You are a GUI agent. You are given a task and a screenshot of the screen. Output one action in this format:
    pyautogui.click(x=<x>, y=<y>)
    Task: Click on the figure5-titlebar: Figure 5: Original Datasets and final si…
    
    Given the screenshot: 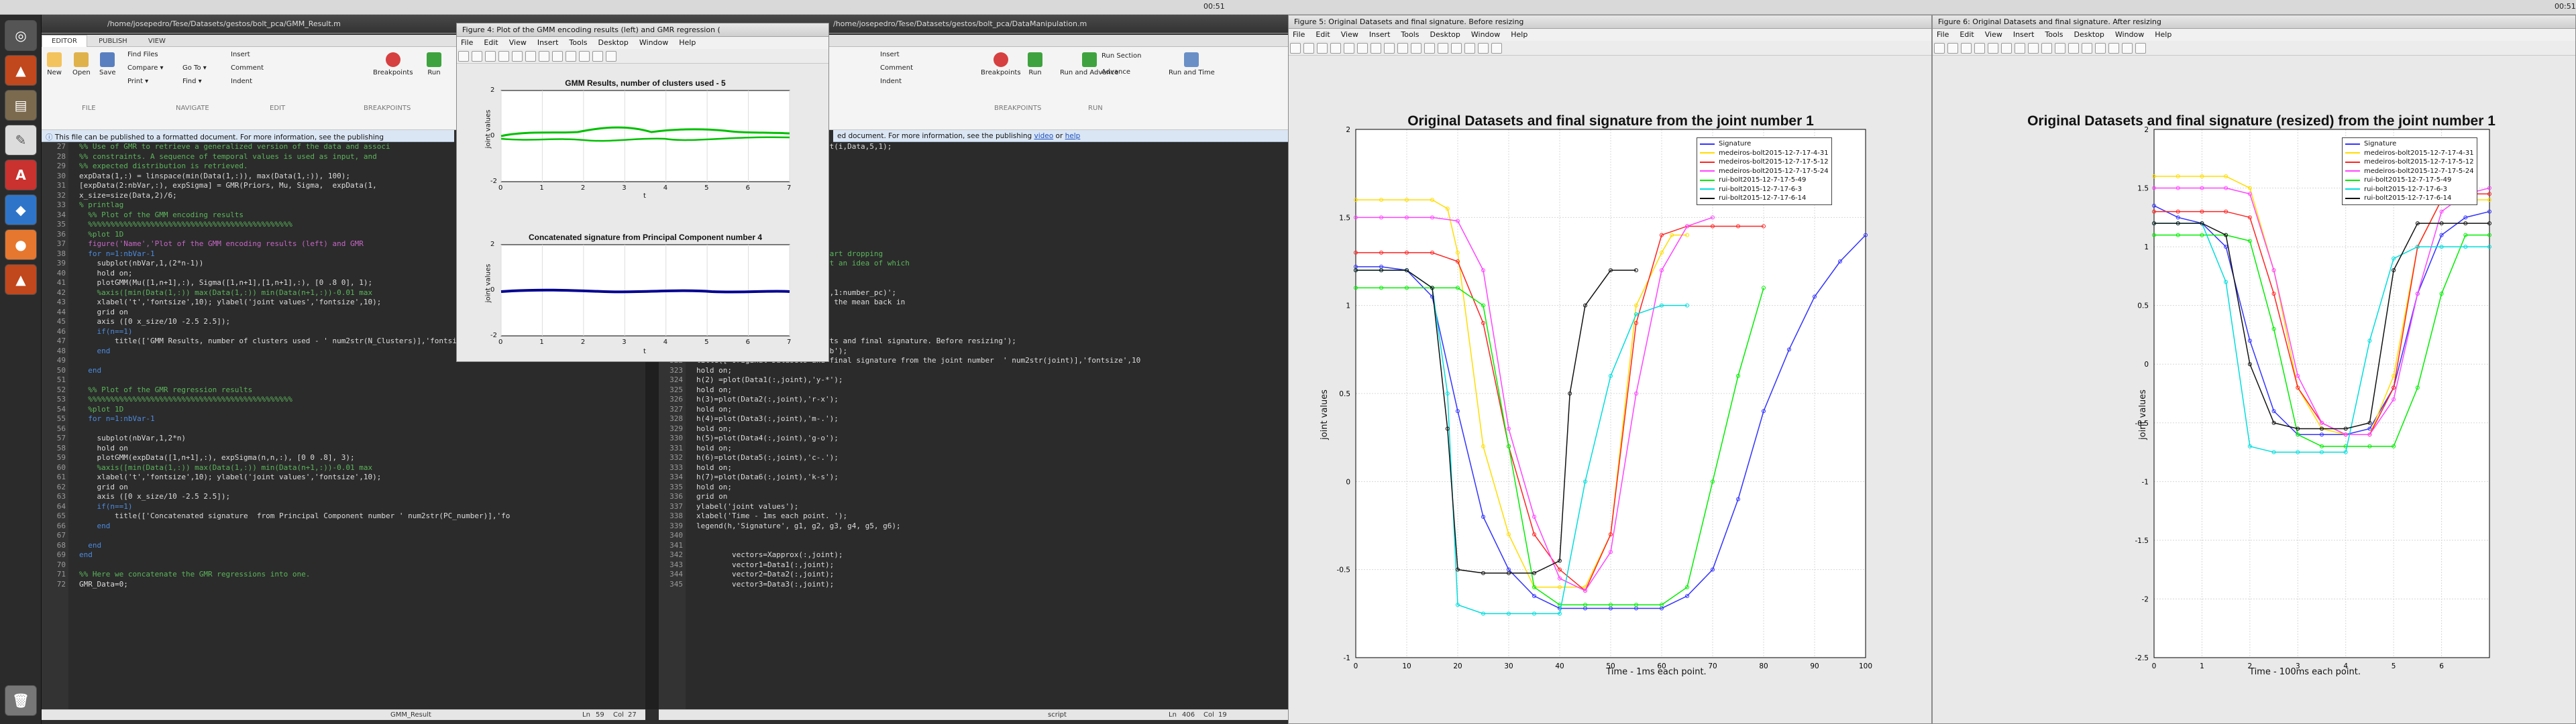 What is the action you would take?
    pyautogui.click(x=1610, y=22)
    